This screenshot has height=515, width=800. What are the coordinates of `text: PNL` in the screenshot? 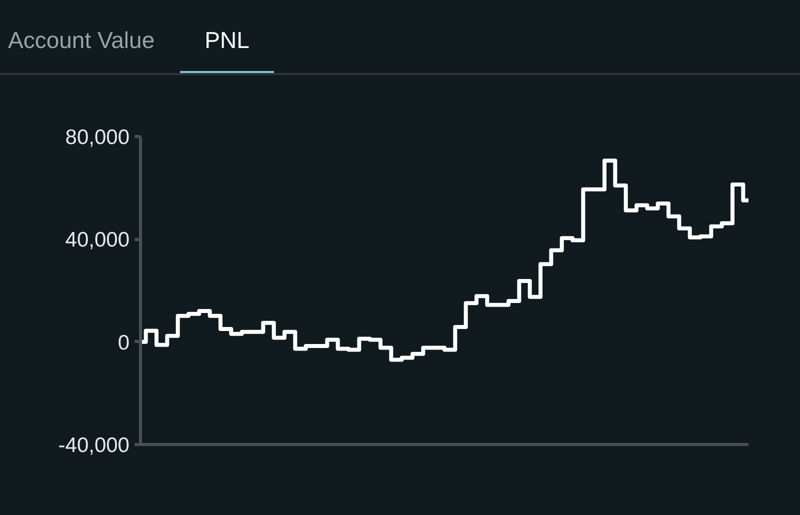 It's located at (227, 48).